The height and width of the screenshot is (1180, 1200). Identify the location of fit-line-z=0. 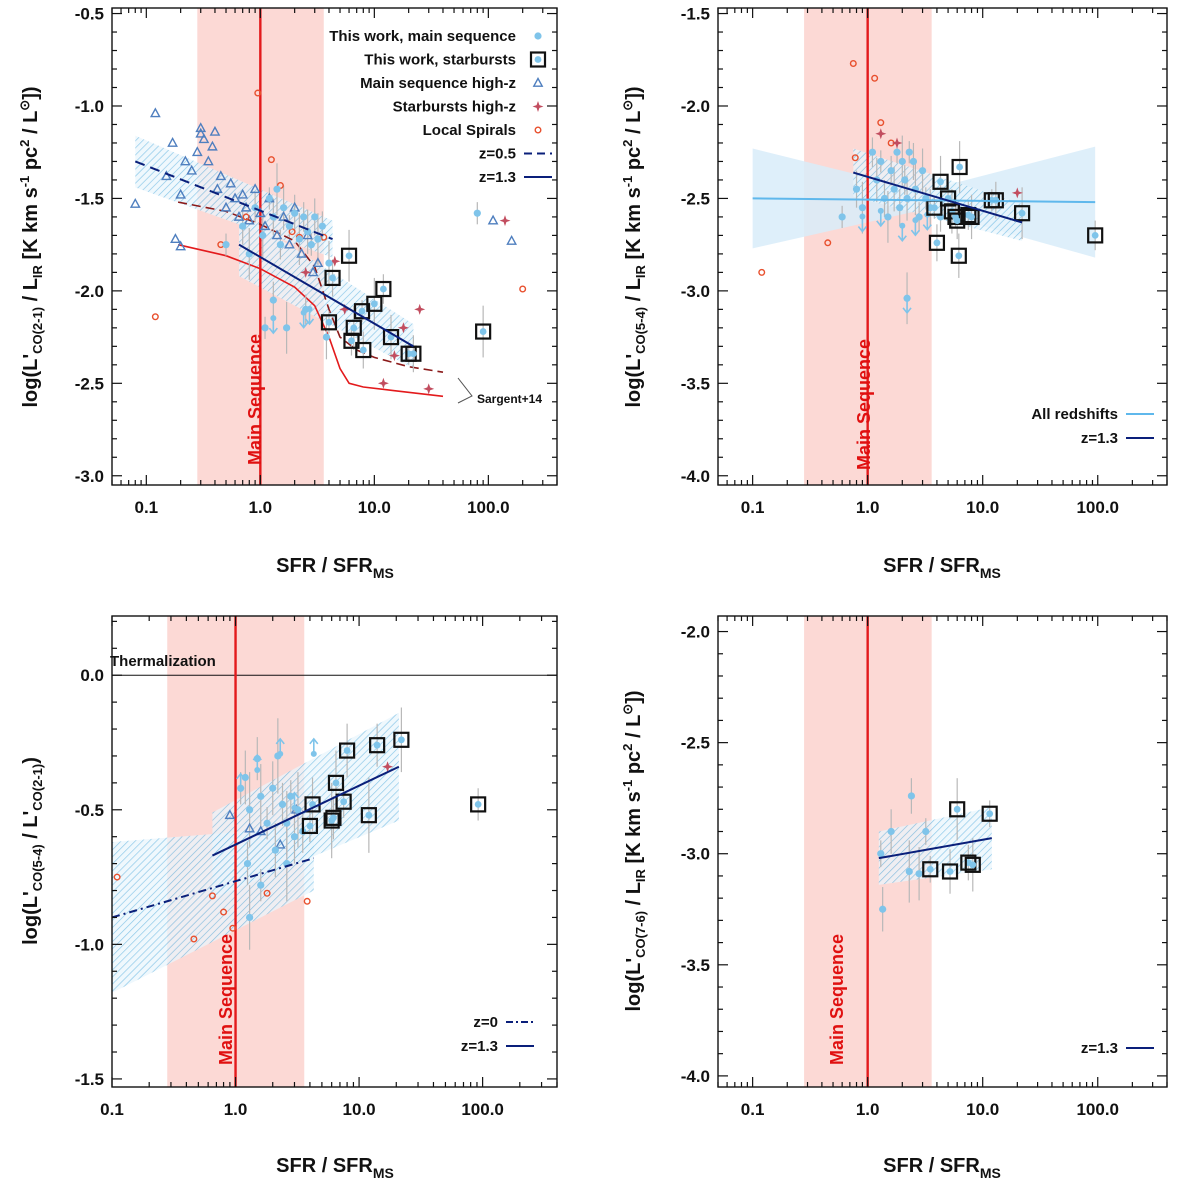
(213, 888).